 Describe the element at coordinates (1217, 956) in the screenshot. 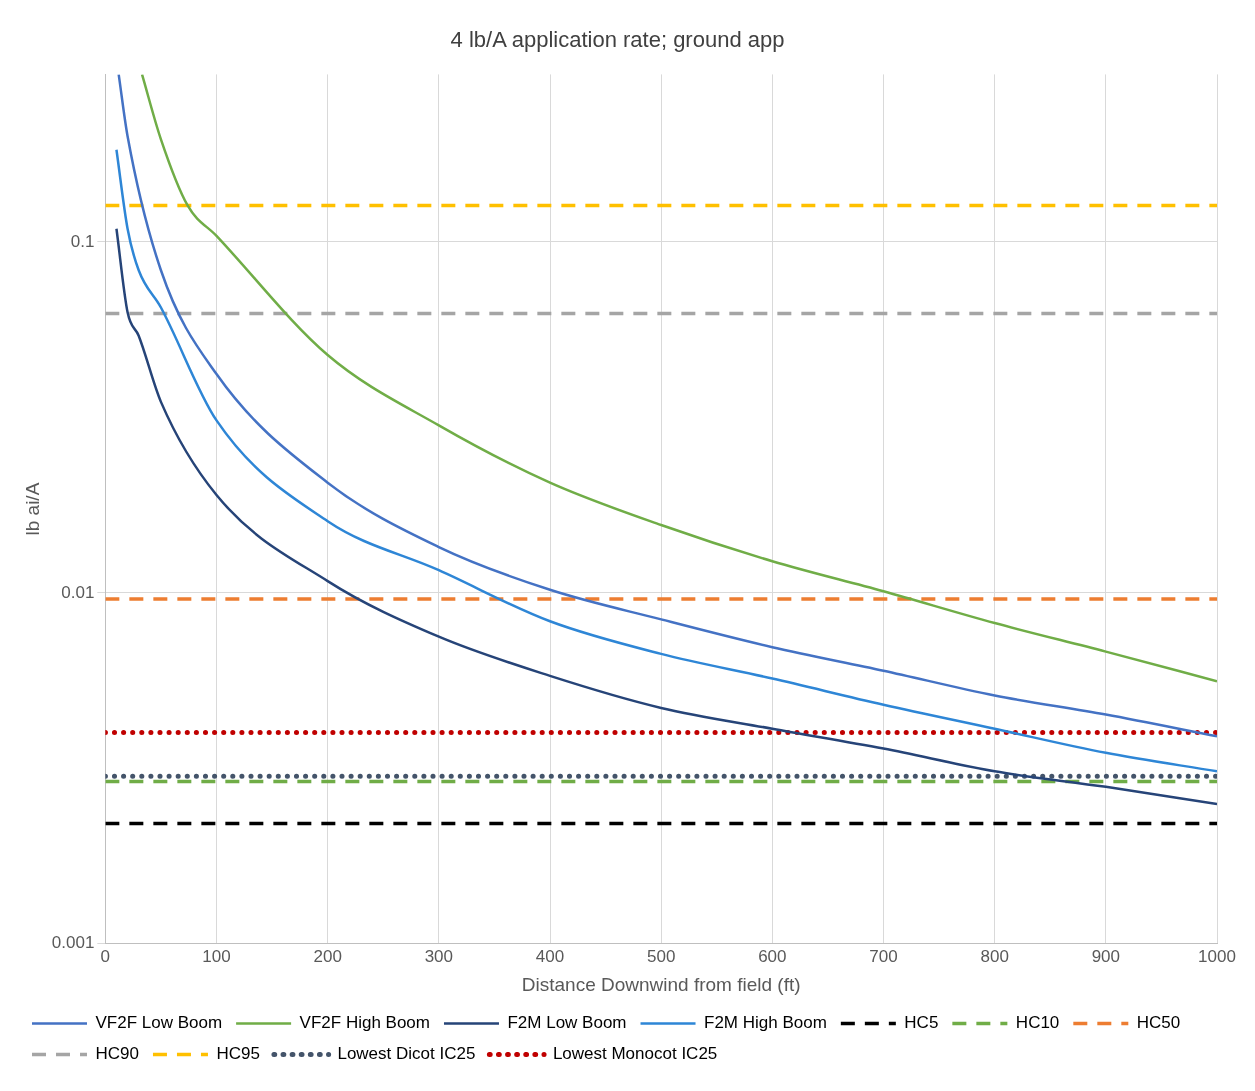

I see `x-tick-label: 1000` at that location.